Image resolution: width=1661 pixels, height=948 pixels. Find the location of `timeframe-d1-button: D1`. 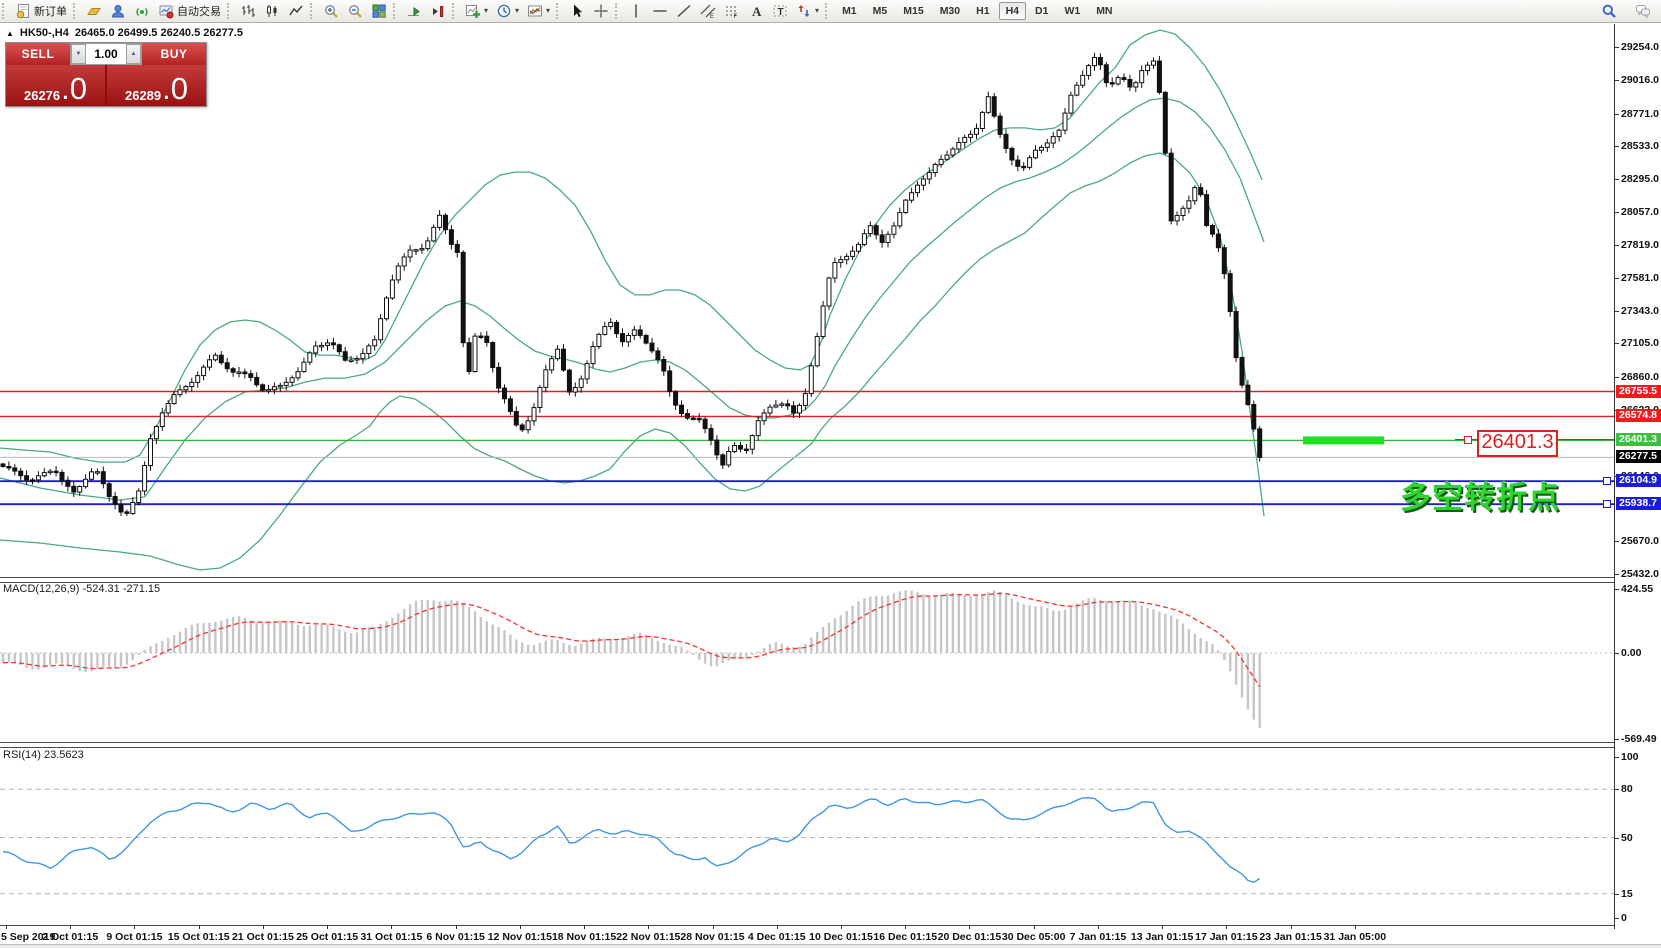

timeframe-d1-button: D1 is located at coordinates (1041, 11).